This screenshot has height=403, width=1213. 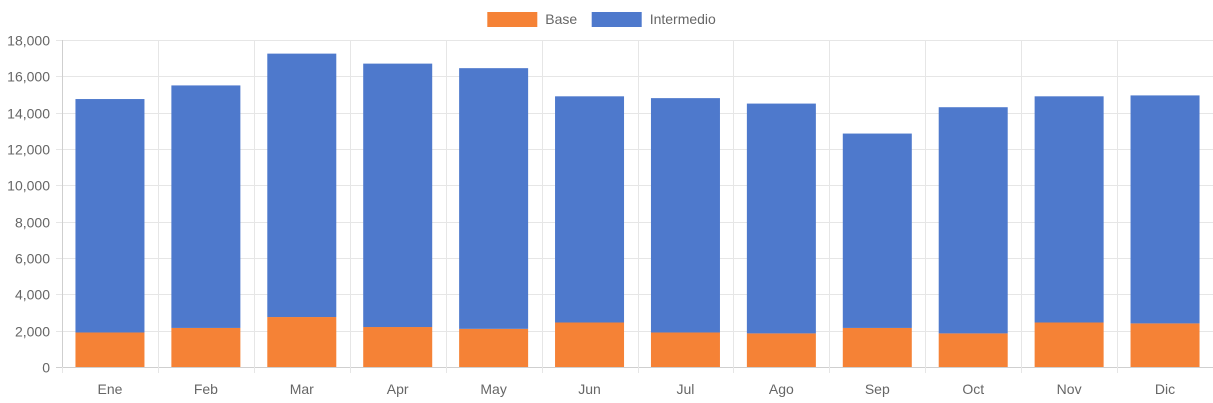 What do you see at coordinates (1069, 389) in the screenshot?
I see `x-tick-label: Nov` at bounding box center [1069, 389].